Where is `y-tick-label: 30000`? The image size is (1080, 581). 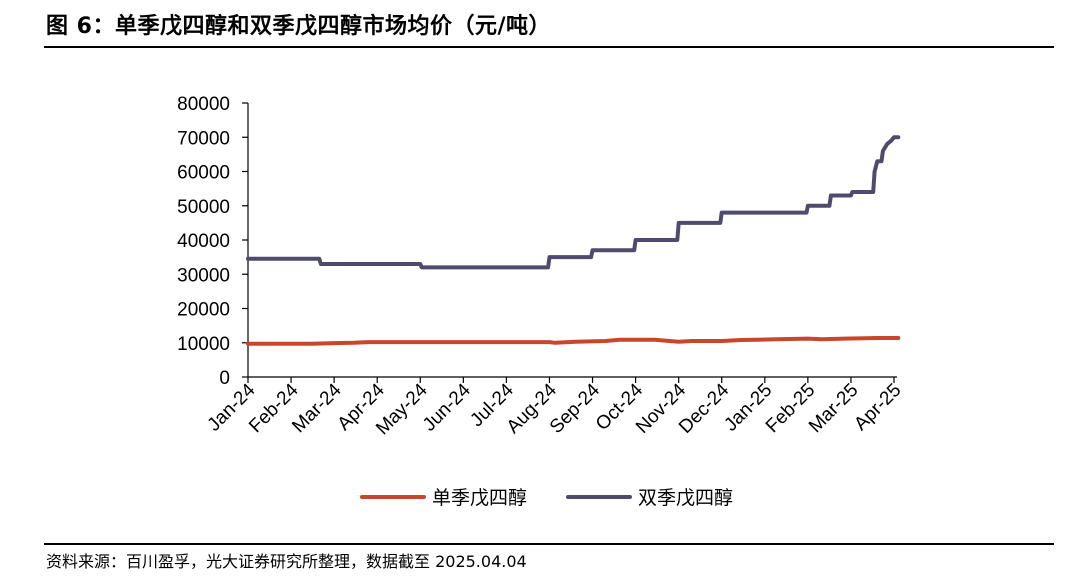
y-tick-label: 30000 is located at coordinates (203, 275).